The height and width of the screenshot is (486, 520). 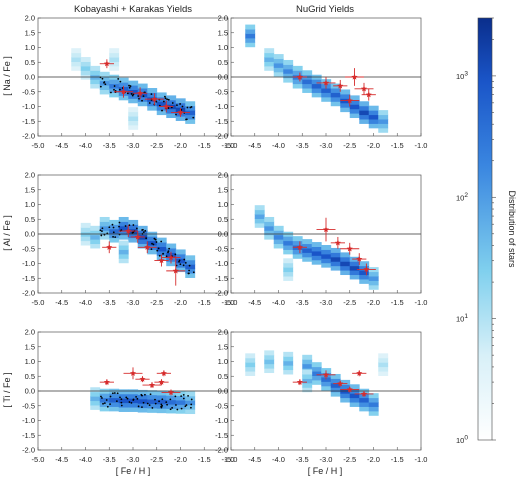 I want to click on y-tick-label: -2.0, so click(x=221, y=136).